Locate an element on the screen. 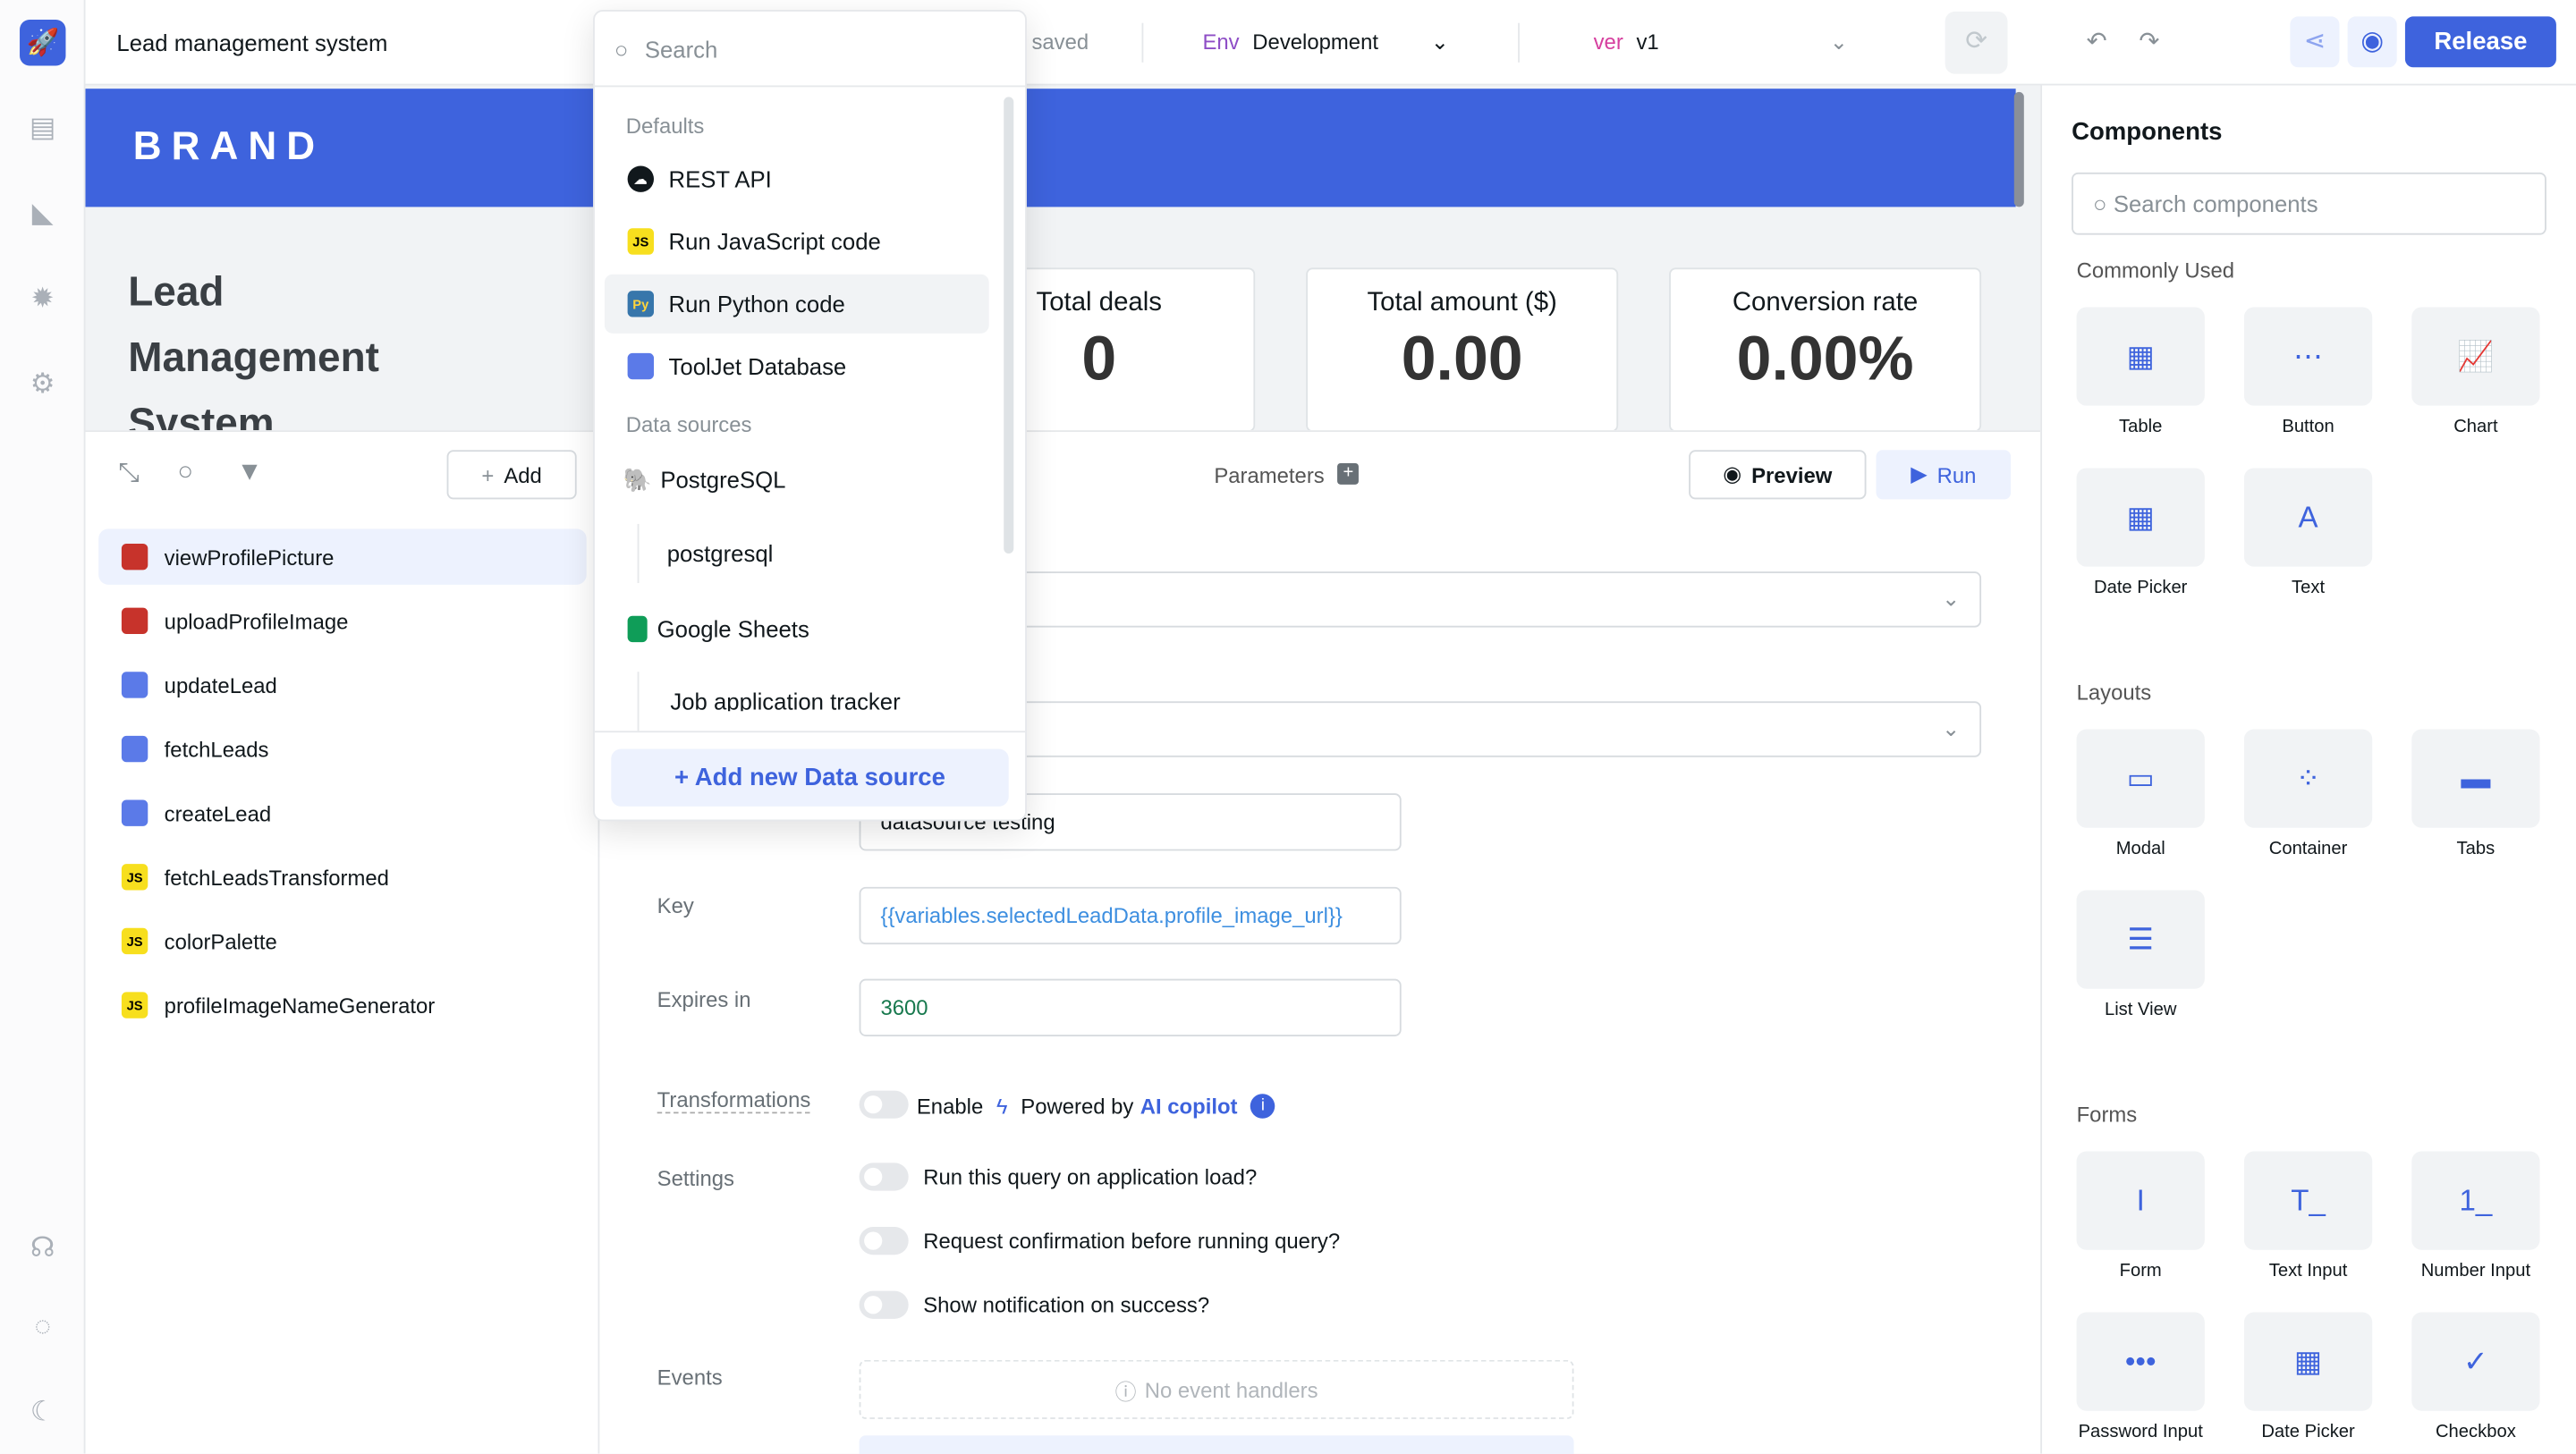  stat-label: Total deals is located at coordinates (1099, 303).